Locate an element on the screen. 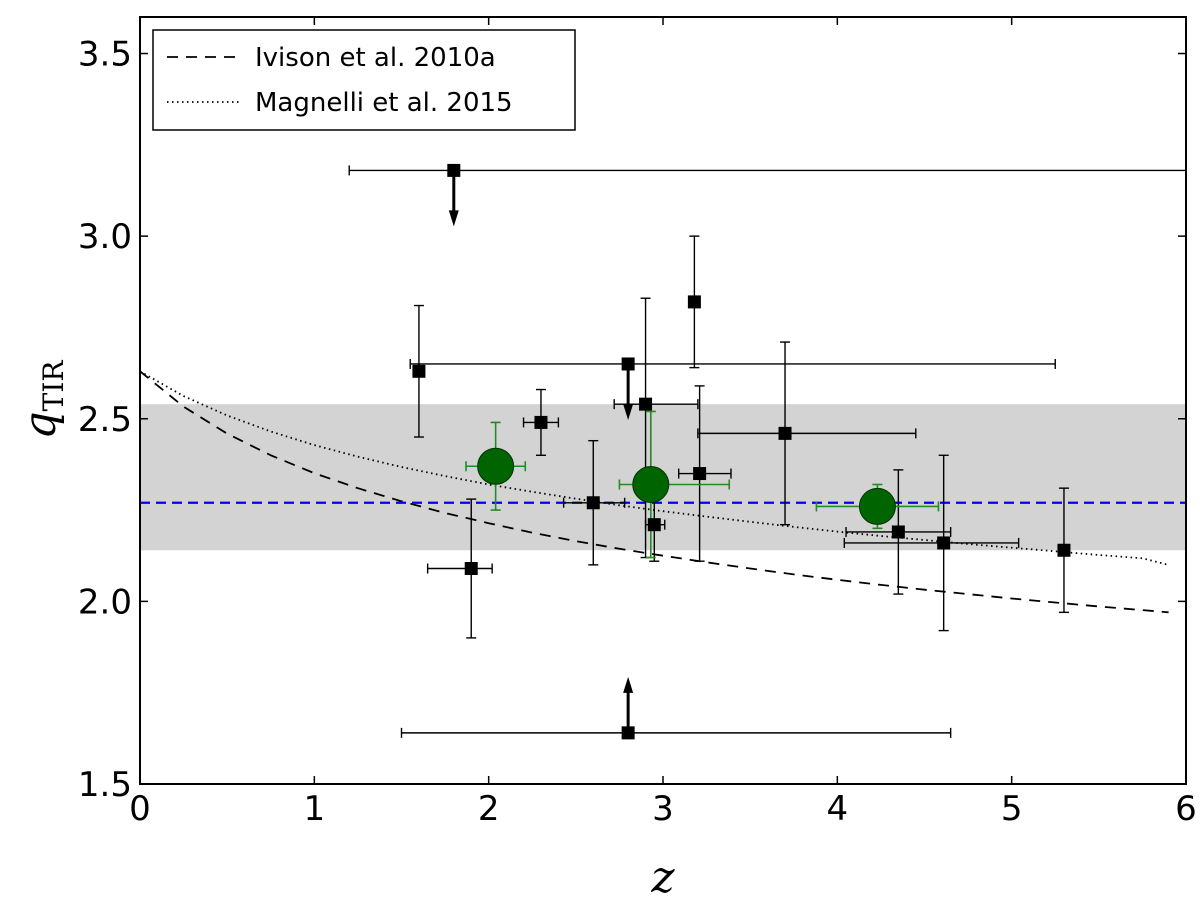 The width and height of the screenshot is (1200, 904). y-axis-label-subscript: TIR is located at coordinates (53, 386).